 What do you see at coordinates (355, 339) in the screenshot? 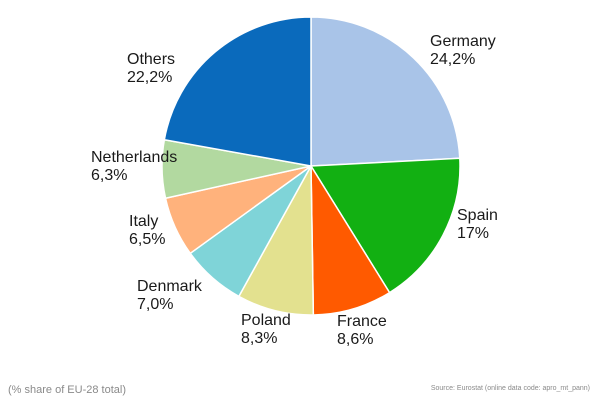
I see `value-label-france: 8,6%` at bounding box center [355, 339].